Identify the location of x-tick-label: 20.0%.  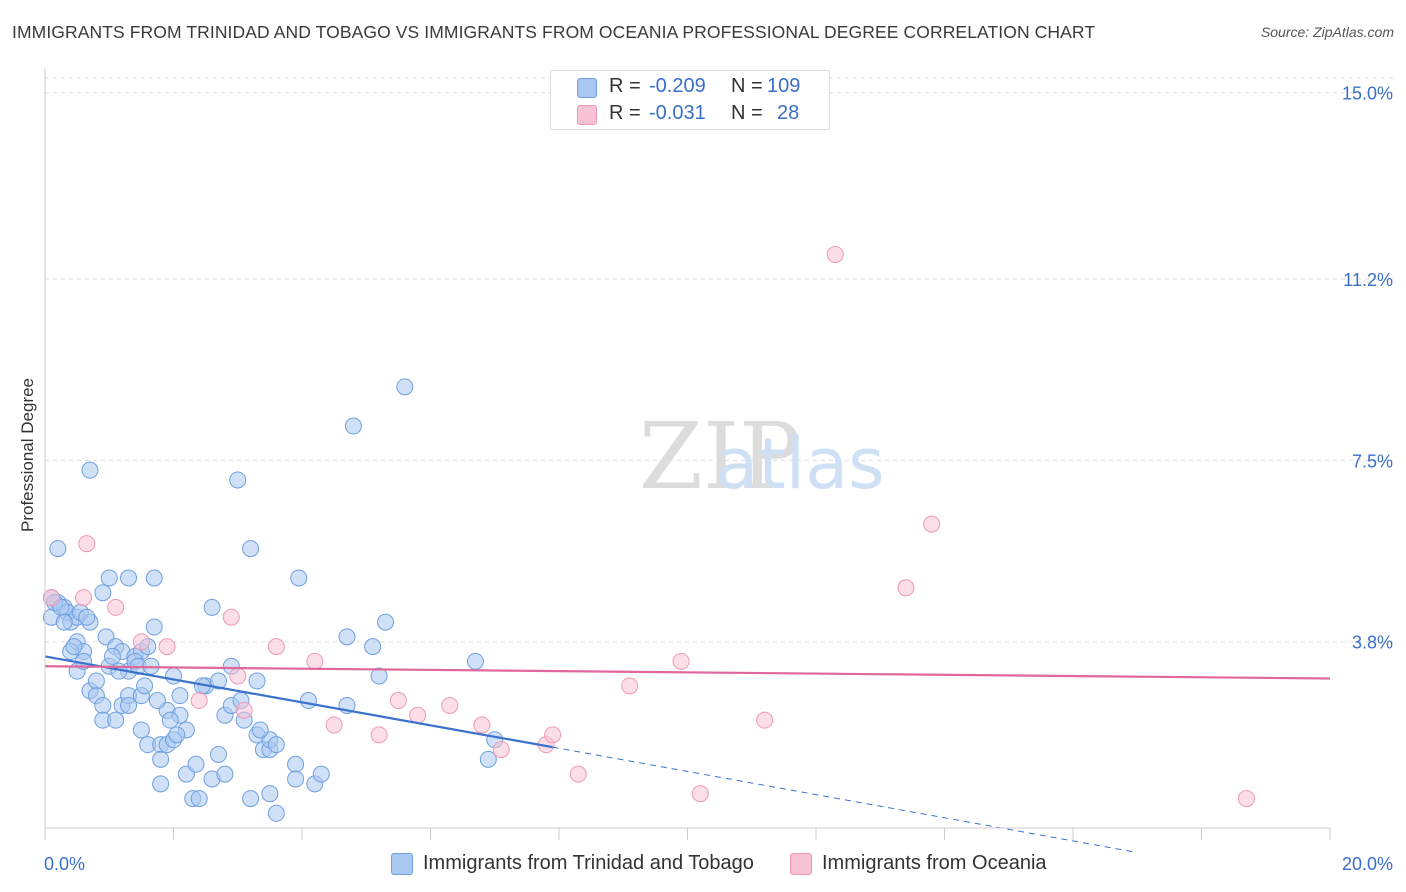
(1367, 864).